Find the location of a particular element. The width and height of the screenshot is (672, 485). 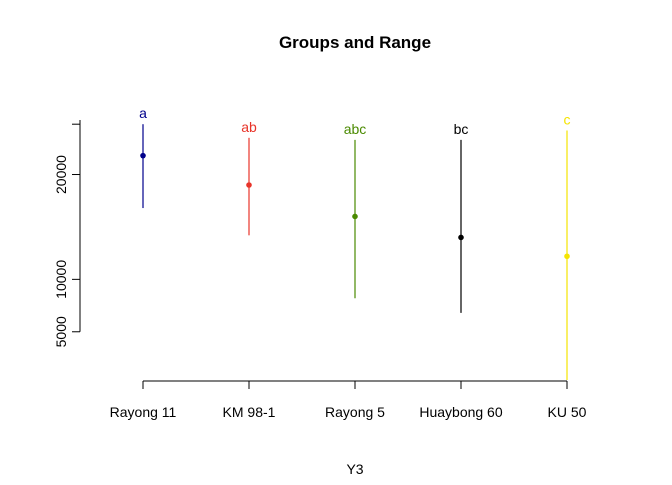

x-tick-label: Rayong 11 is located at coordinates (143, 412).